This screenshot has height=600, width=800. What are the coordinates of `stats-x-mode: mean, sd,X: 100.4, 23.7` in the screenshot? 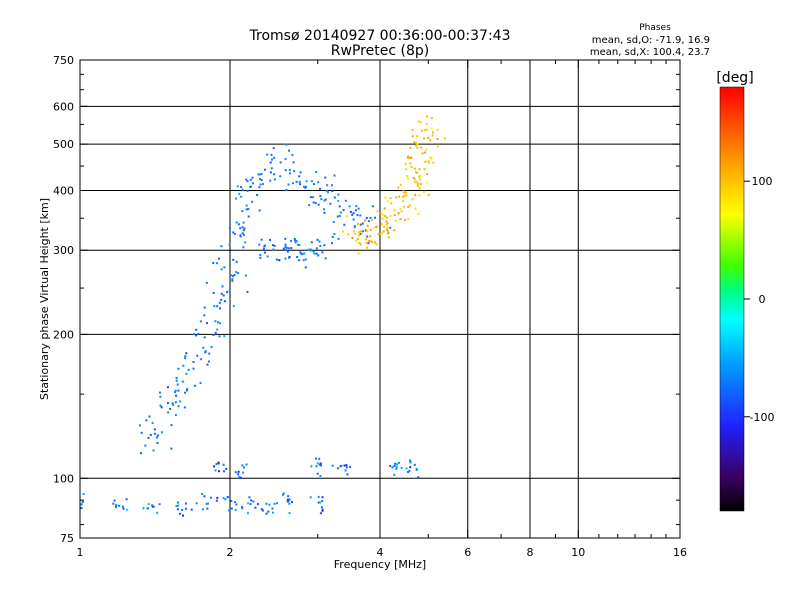 It's located at (650, 52).